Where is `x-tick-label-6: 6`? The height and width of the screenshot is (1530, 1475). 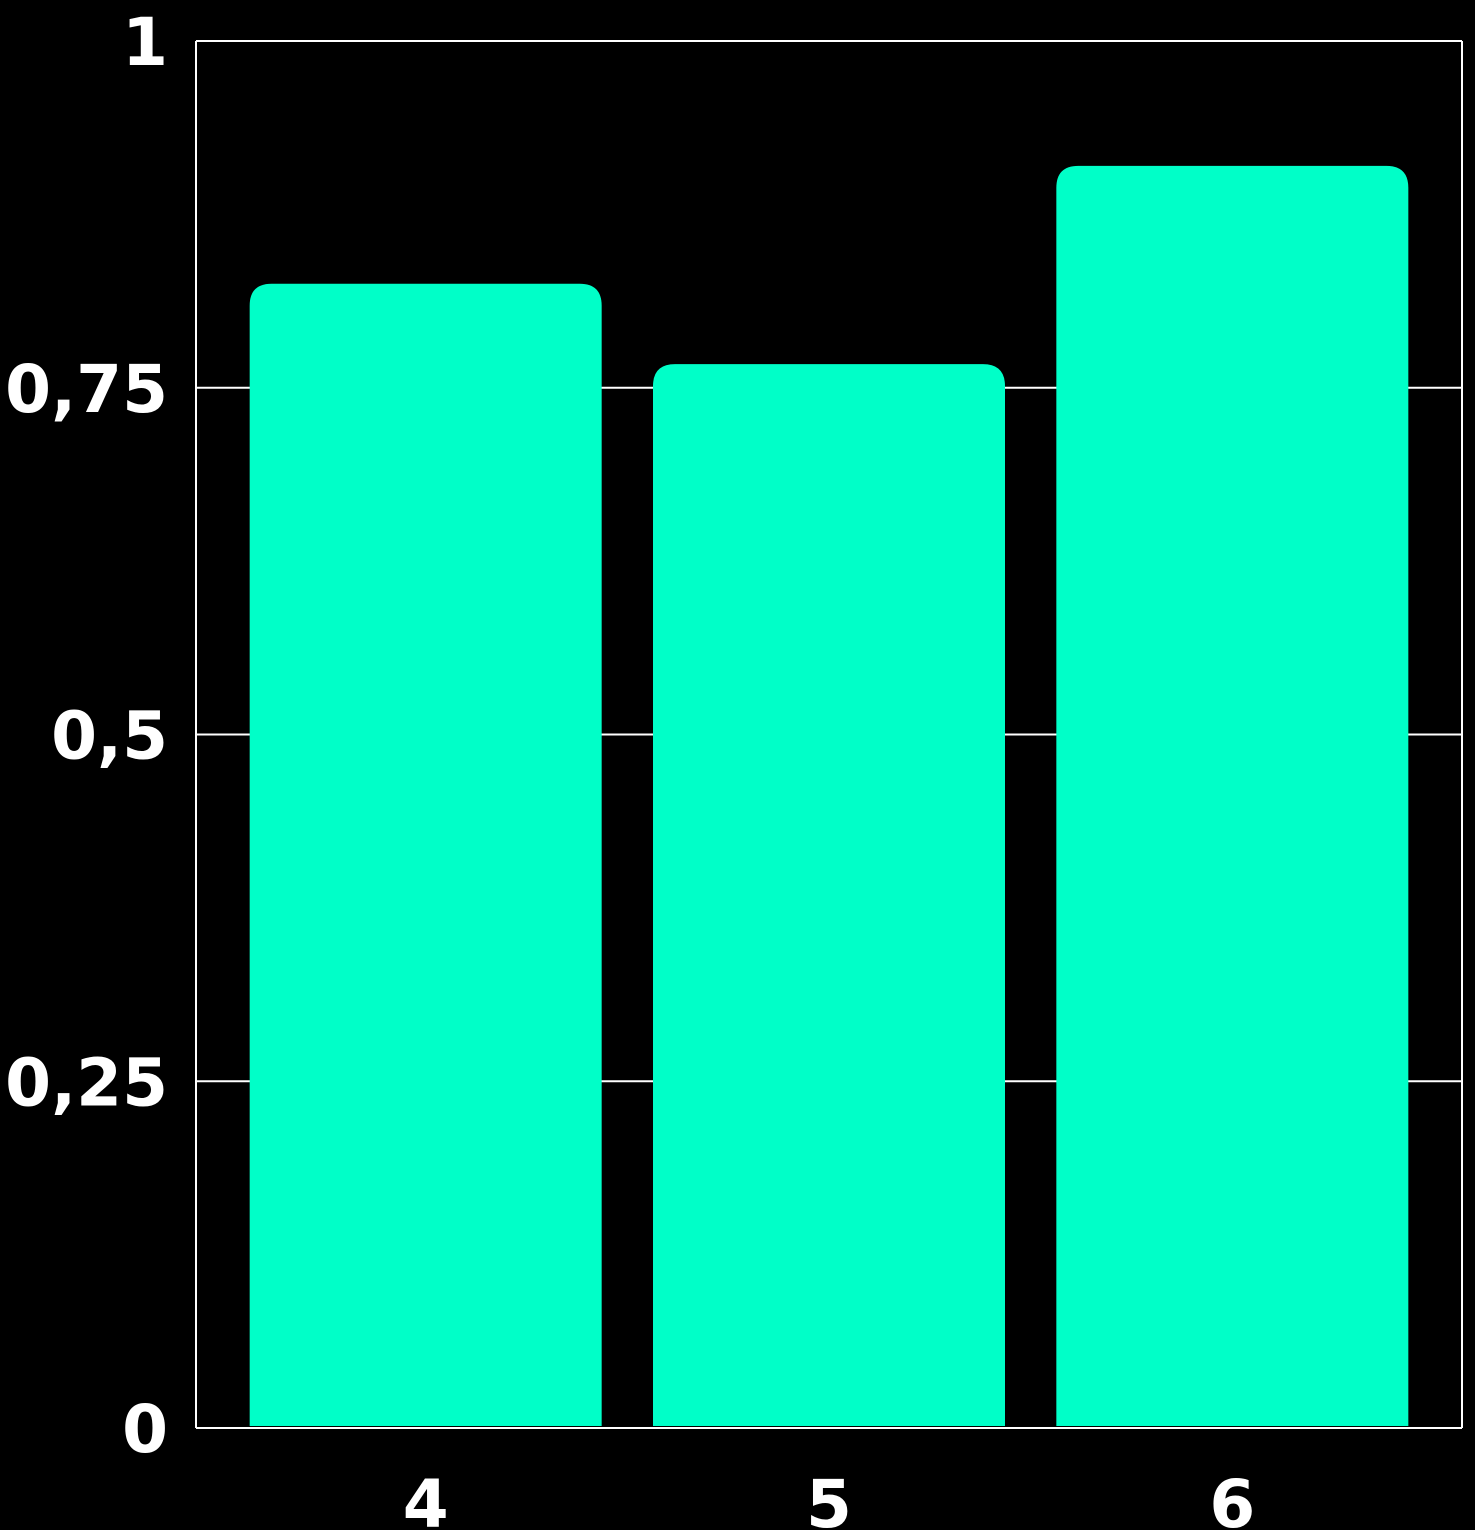
x-tick-label-6: 6 is located at coordinates (1232, 1498).